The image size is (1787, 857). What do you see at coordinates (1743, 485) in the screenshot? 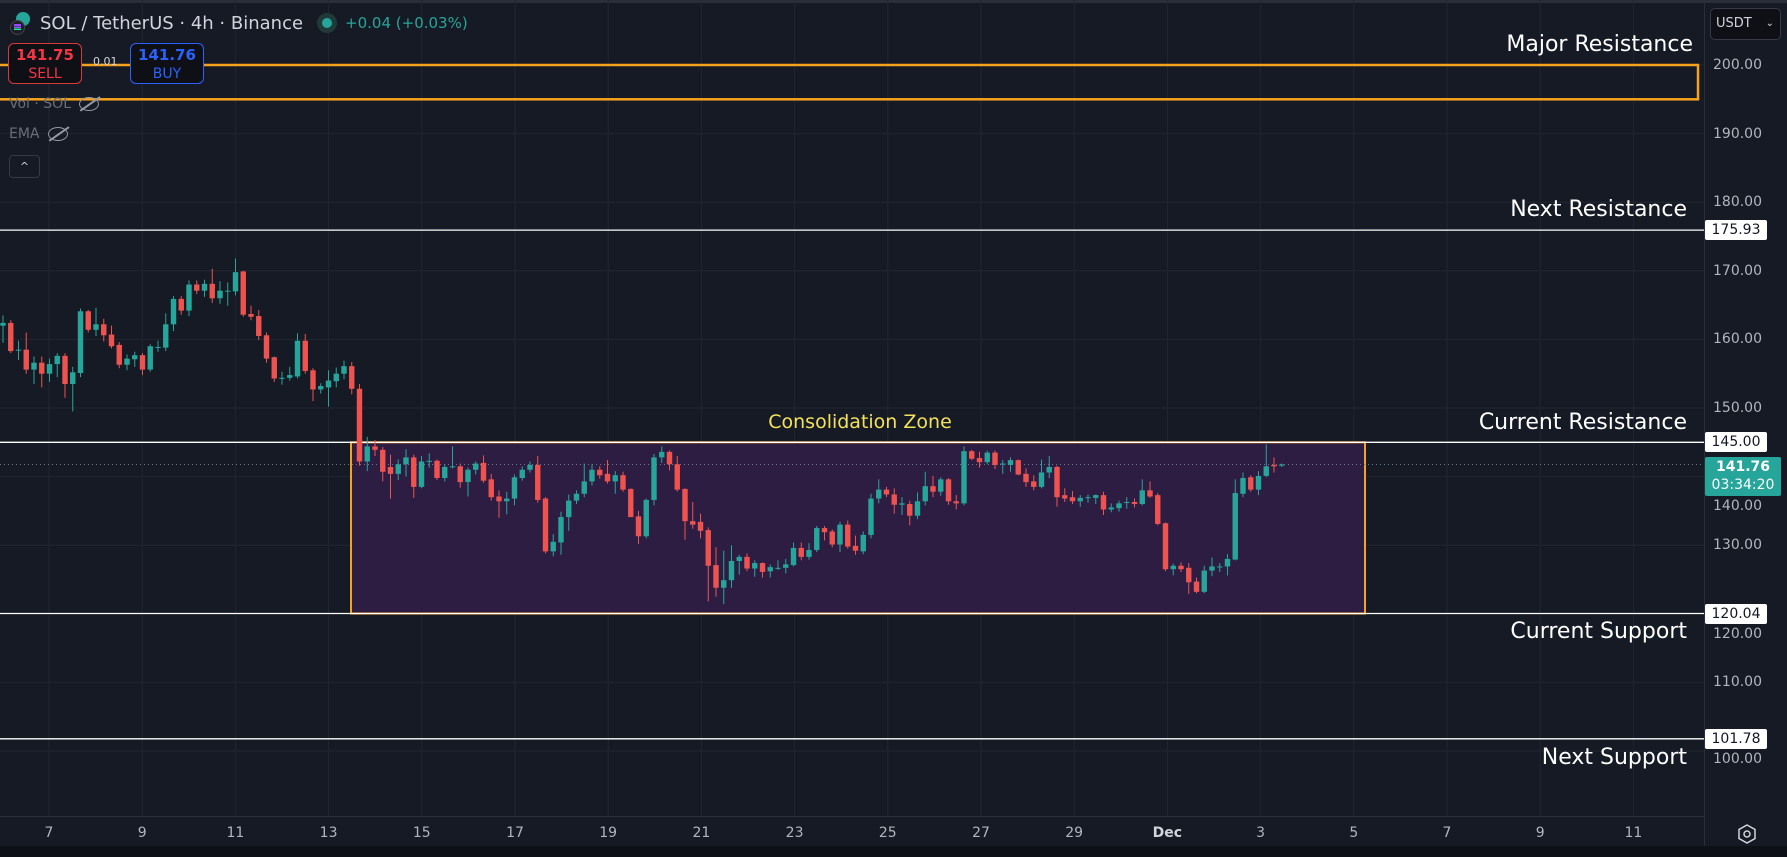
I see `bar-countdown: 03:34:20` at bounding box center [1743, 485].